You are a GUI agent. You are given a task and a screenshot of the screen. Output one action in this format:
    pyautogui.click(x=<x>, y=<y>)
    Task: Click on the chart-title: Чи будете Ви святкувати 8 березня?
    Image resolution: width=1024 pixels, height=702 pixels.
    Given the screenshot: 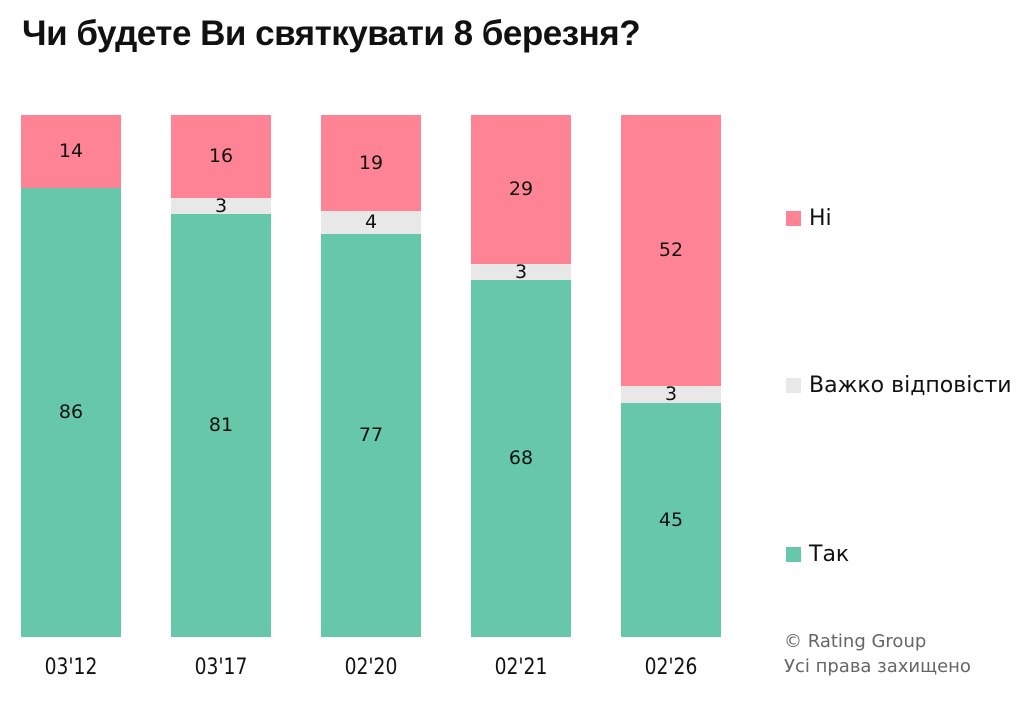 What is the action you would take?
    pyautogui.click(x=331, y=33)
    